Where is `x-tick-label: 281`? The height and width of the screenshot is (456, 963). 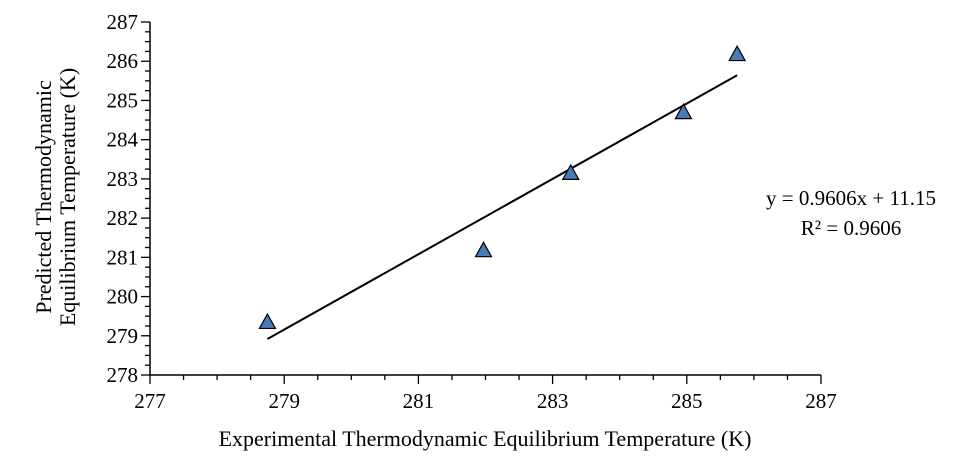 x-tick-label: 281 is located at coordinates (419, 401).